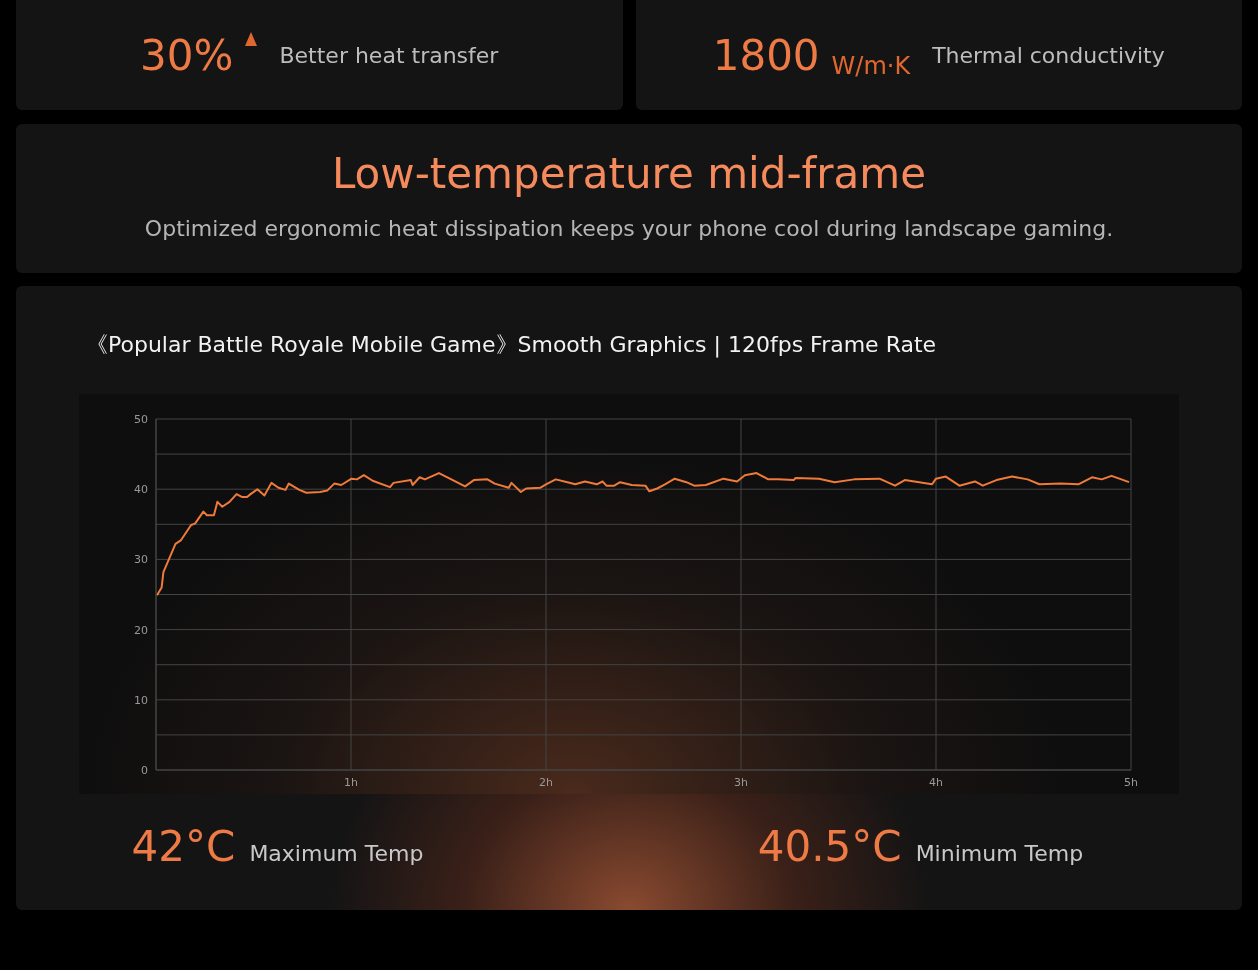 The height and width of the screenshot is (974, 1258). I want to click on y-tick-label: 0, so click(144, 770).